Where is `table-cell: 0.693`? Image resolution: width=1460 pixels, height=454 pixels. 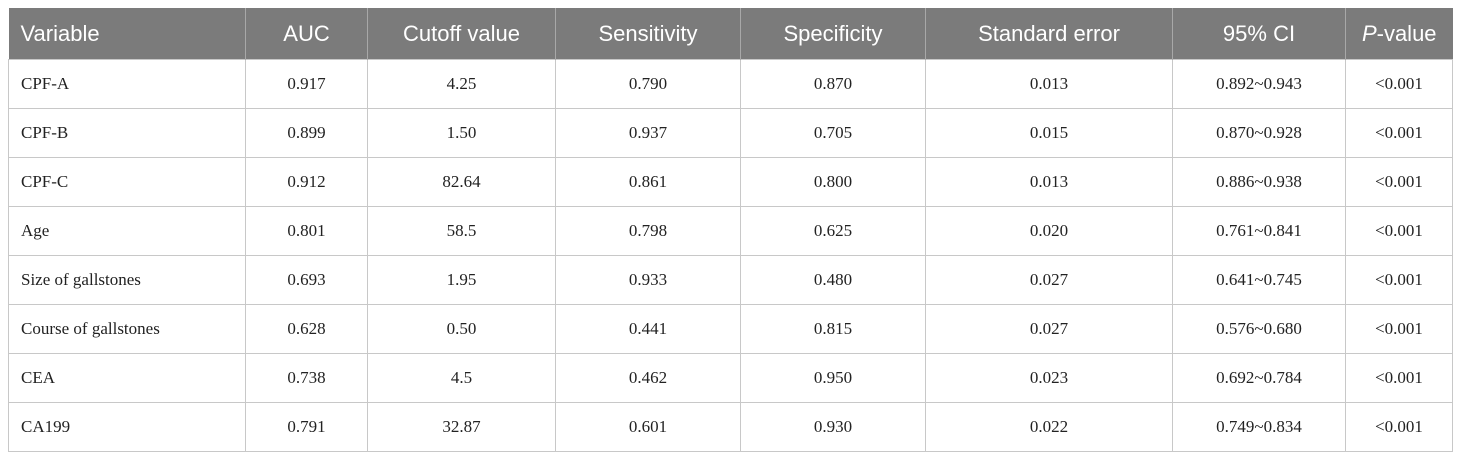 table-cell: 0.693 is located at coordinates (306, 280).